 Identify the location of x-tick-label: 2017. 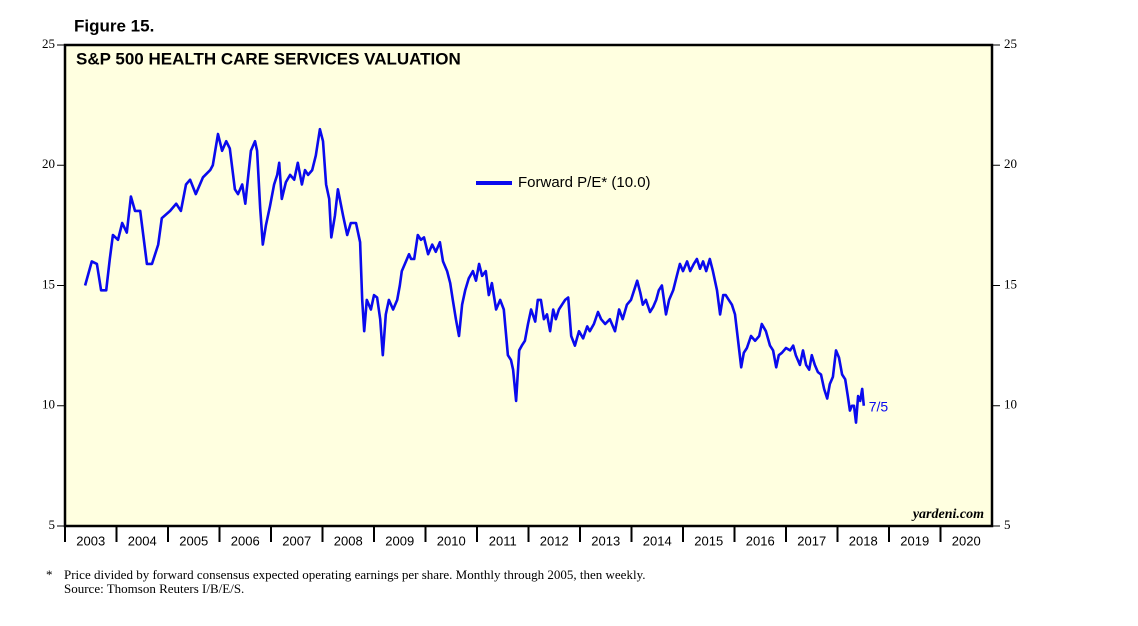
(811, 540).